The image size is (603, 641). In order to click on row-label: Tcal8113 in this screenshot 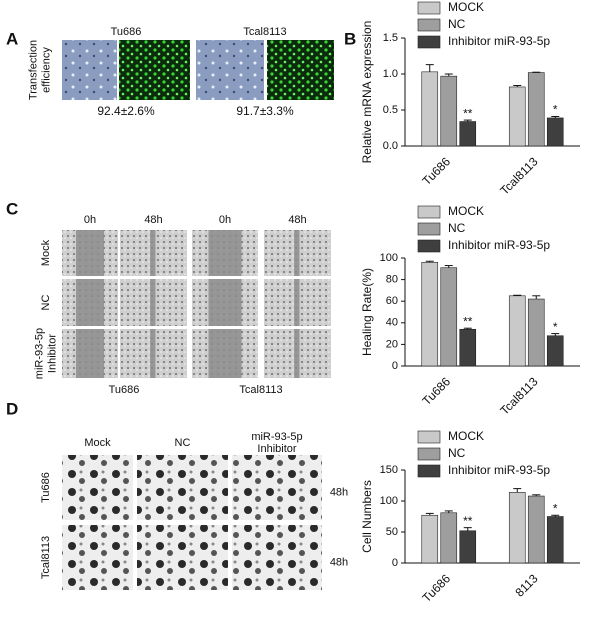, I will do `click(46, 557)`.